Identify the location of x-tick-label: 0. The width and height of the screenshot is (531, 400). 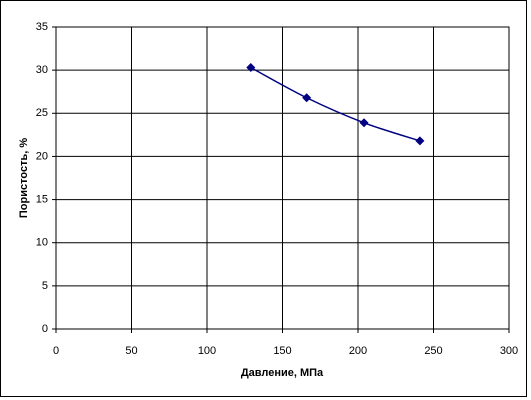
(56, 351).